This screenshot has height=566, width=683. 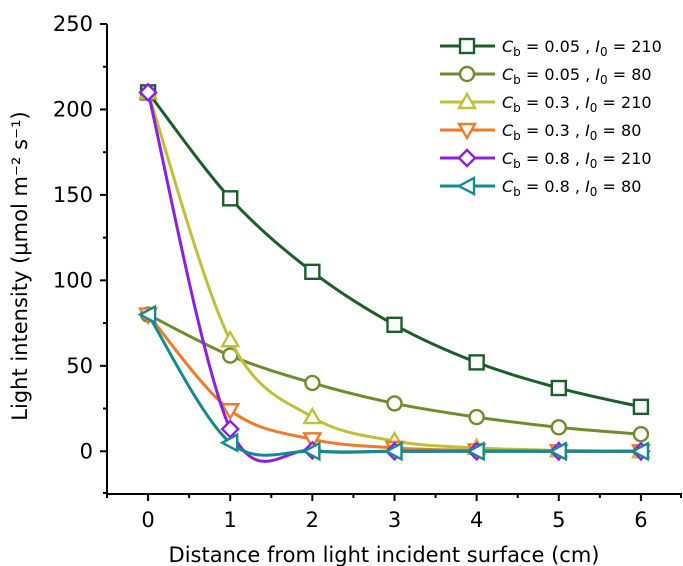 I want to click on y-tick-label: 50, so click(x=79, y=366).